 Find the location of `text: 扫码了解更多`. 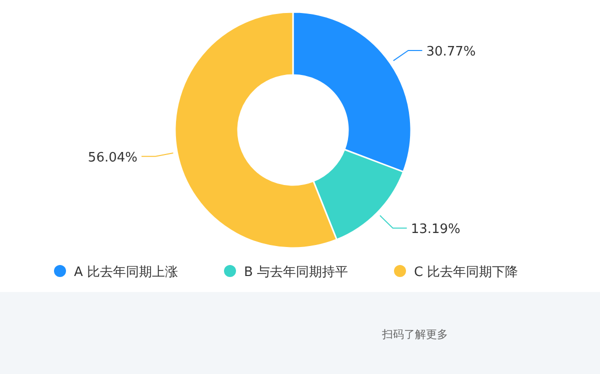

text: 扫码了解更多 is located at coordinates (414, 334).